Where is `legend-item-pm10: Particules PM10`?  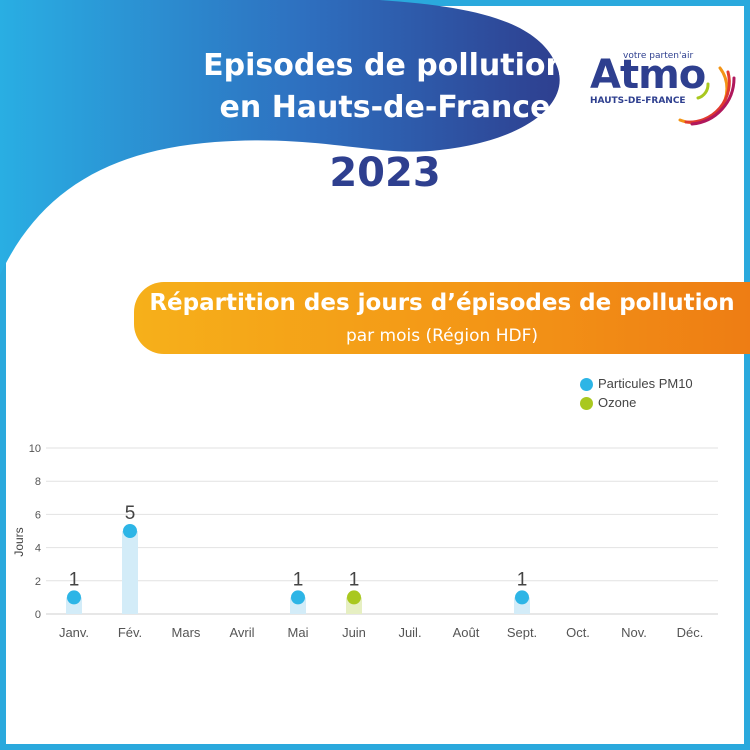
legend-item-pm10: Particules PM10 is located at coordinates (636, 383).